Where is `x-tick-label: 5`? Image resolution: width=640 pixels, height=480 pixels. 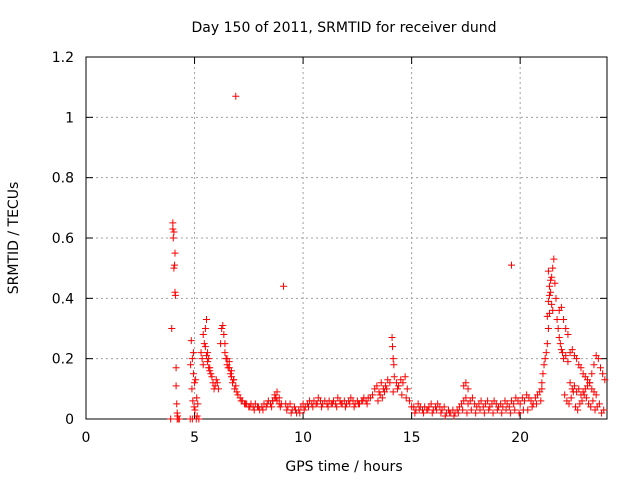 x-tick-label: 5 is located at coordinates (194, 438).